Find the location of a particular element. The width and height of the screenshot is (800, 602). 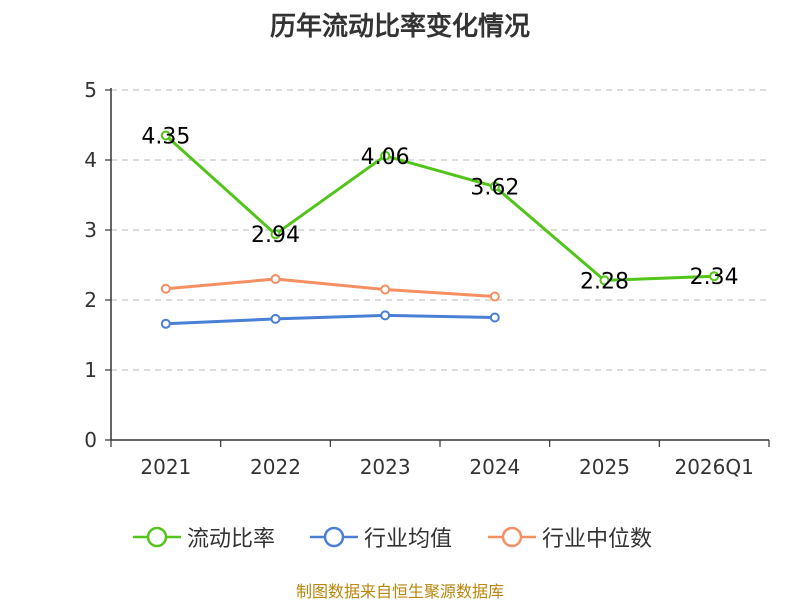

legend-item-current-ratio: 流动比率 is located at coordinates (204, 537).